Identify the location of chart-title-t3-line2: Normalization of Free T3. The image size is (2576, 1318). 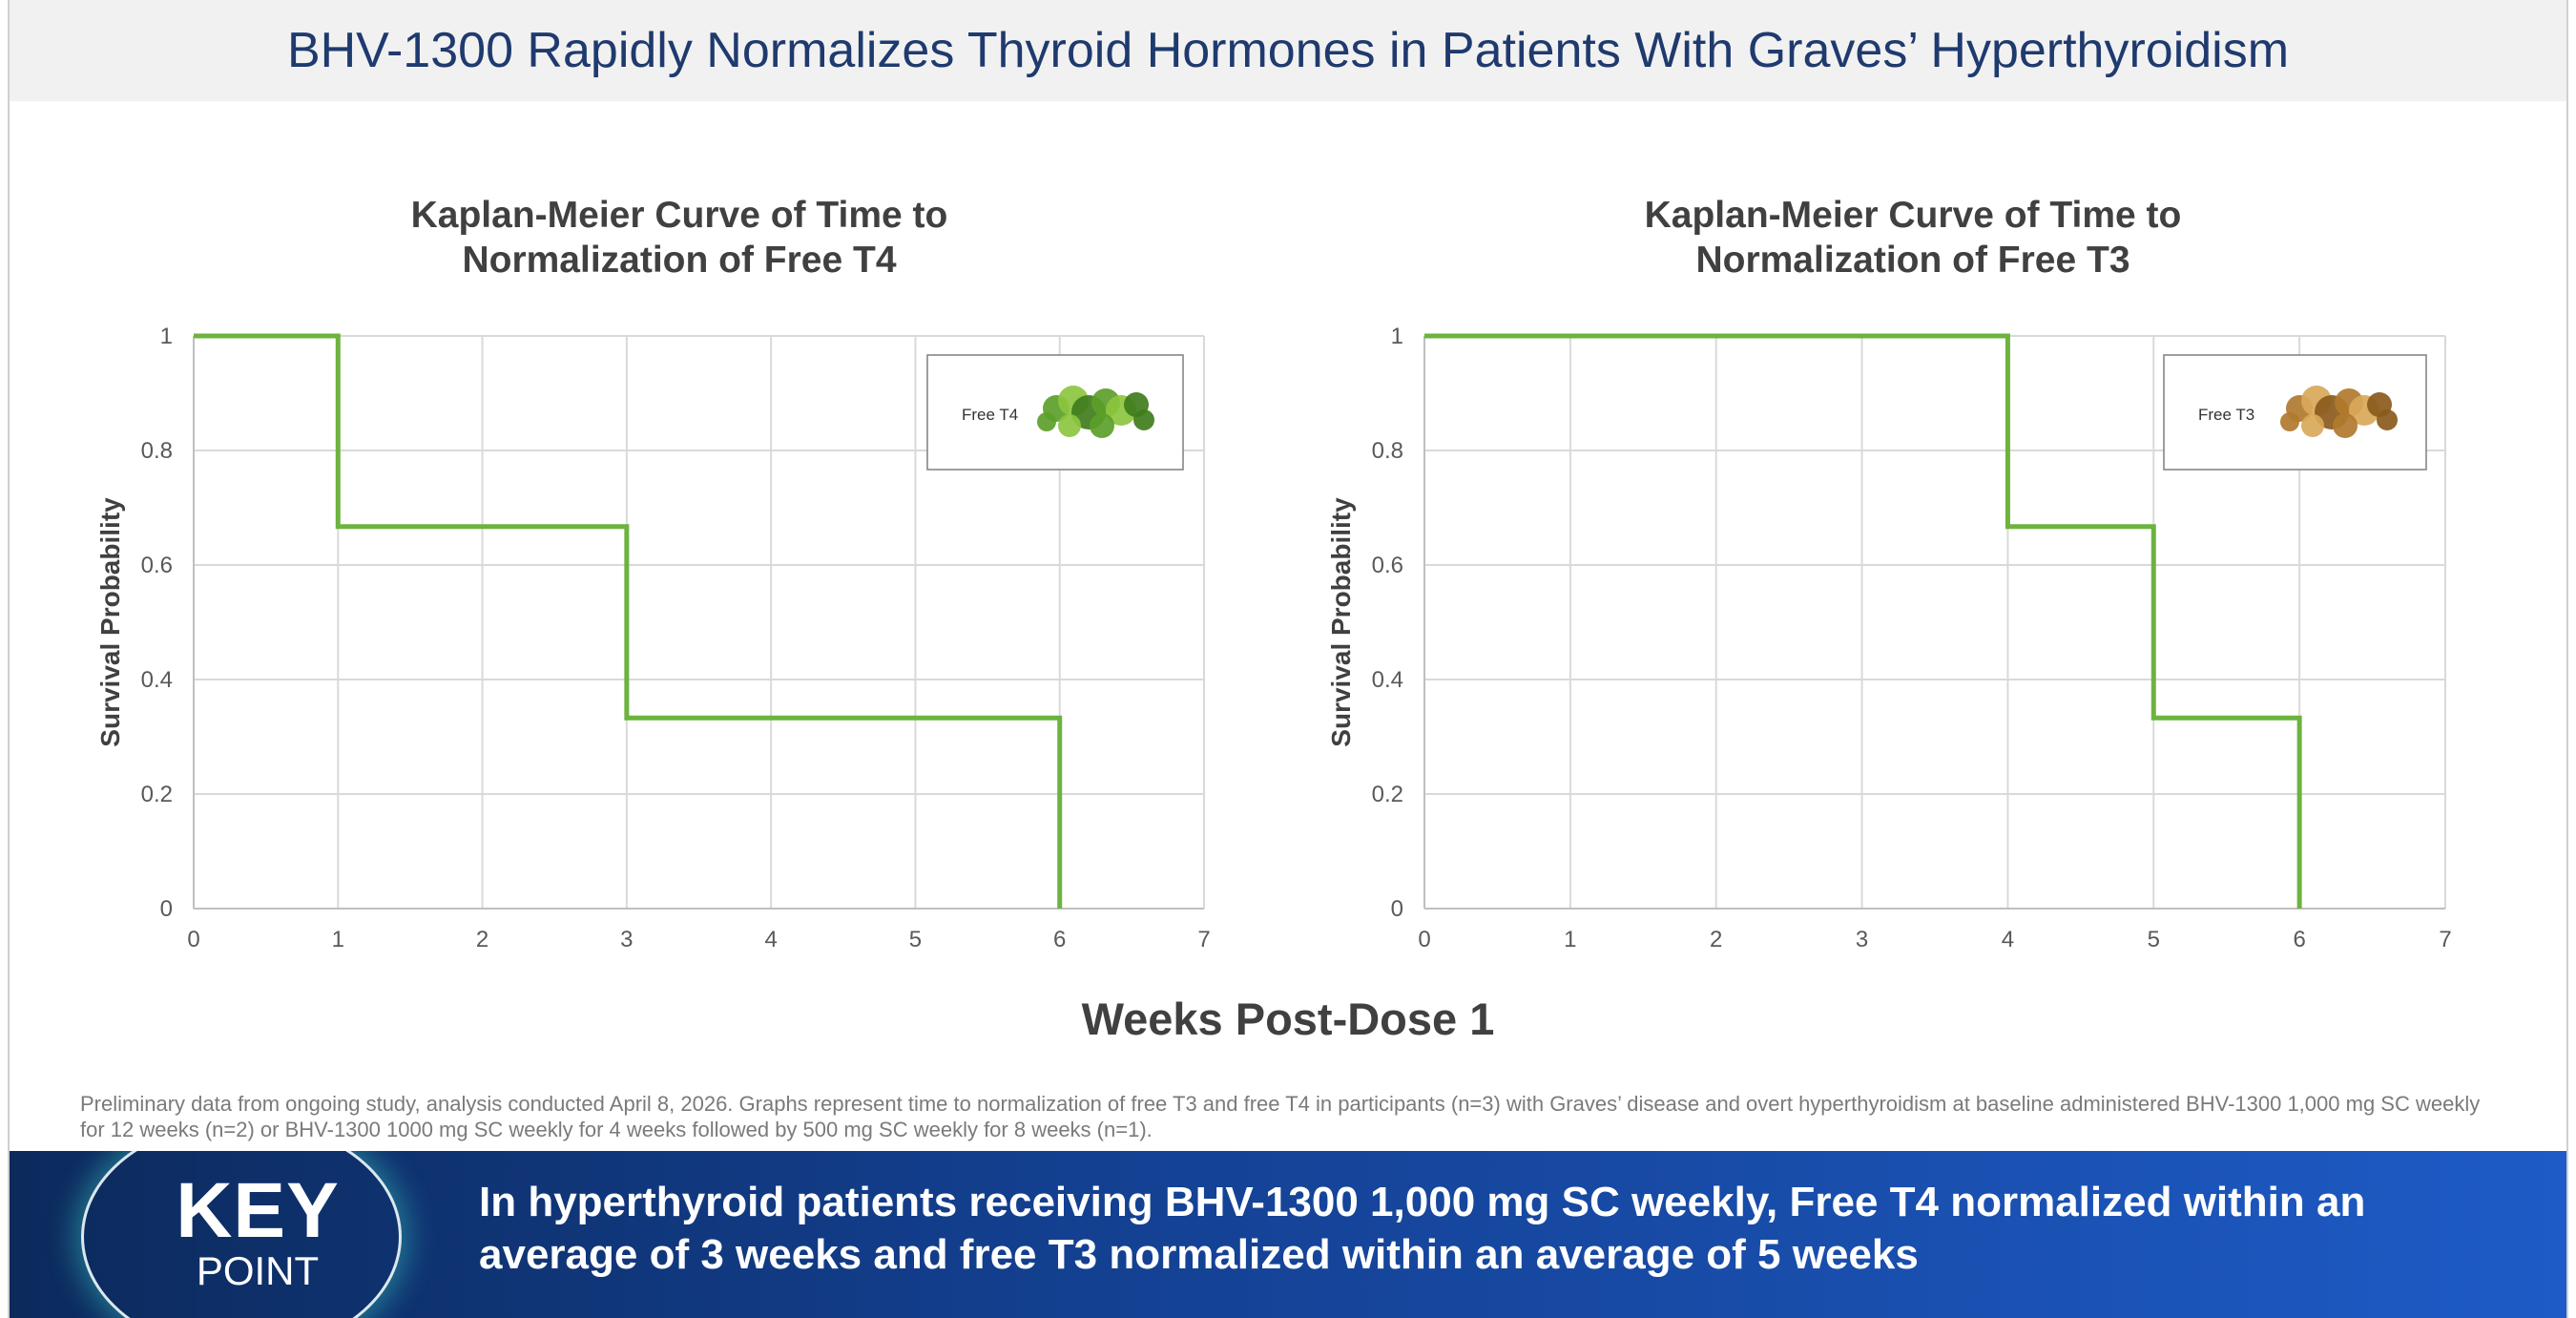
(1912, 260).